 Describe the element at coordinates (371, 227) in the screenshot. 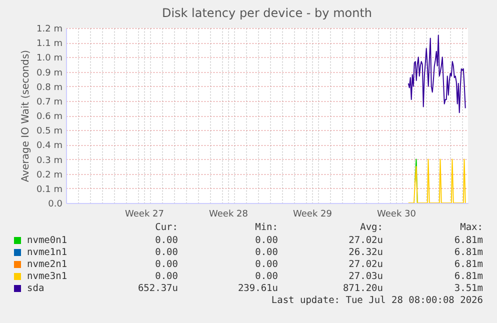

I see `text: Avg:` at that location.